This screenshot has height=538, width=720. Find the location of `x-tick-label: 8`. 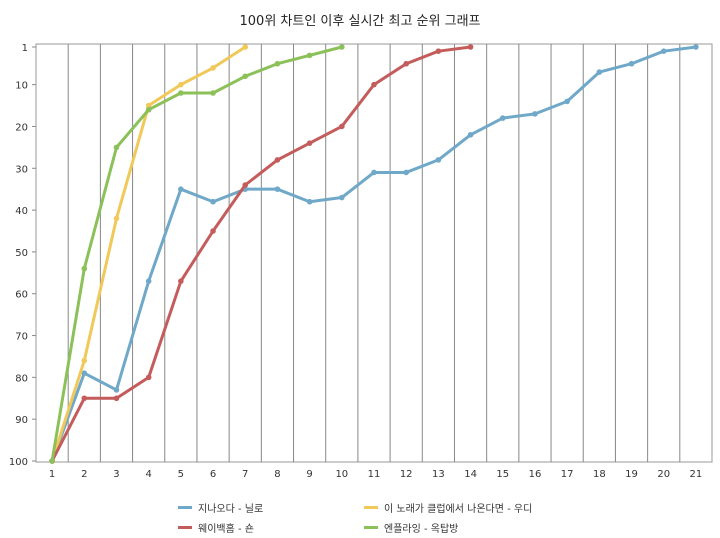

x-tick-label: 8 is located at coordinates (277, 474).